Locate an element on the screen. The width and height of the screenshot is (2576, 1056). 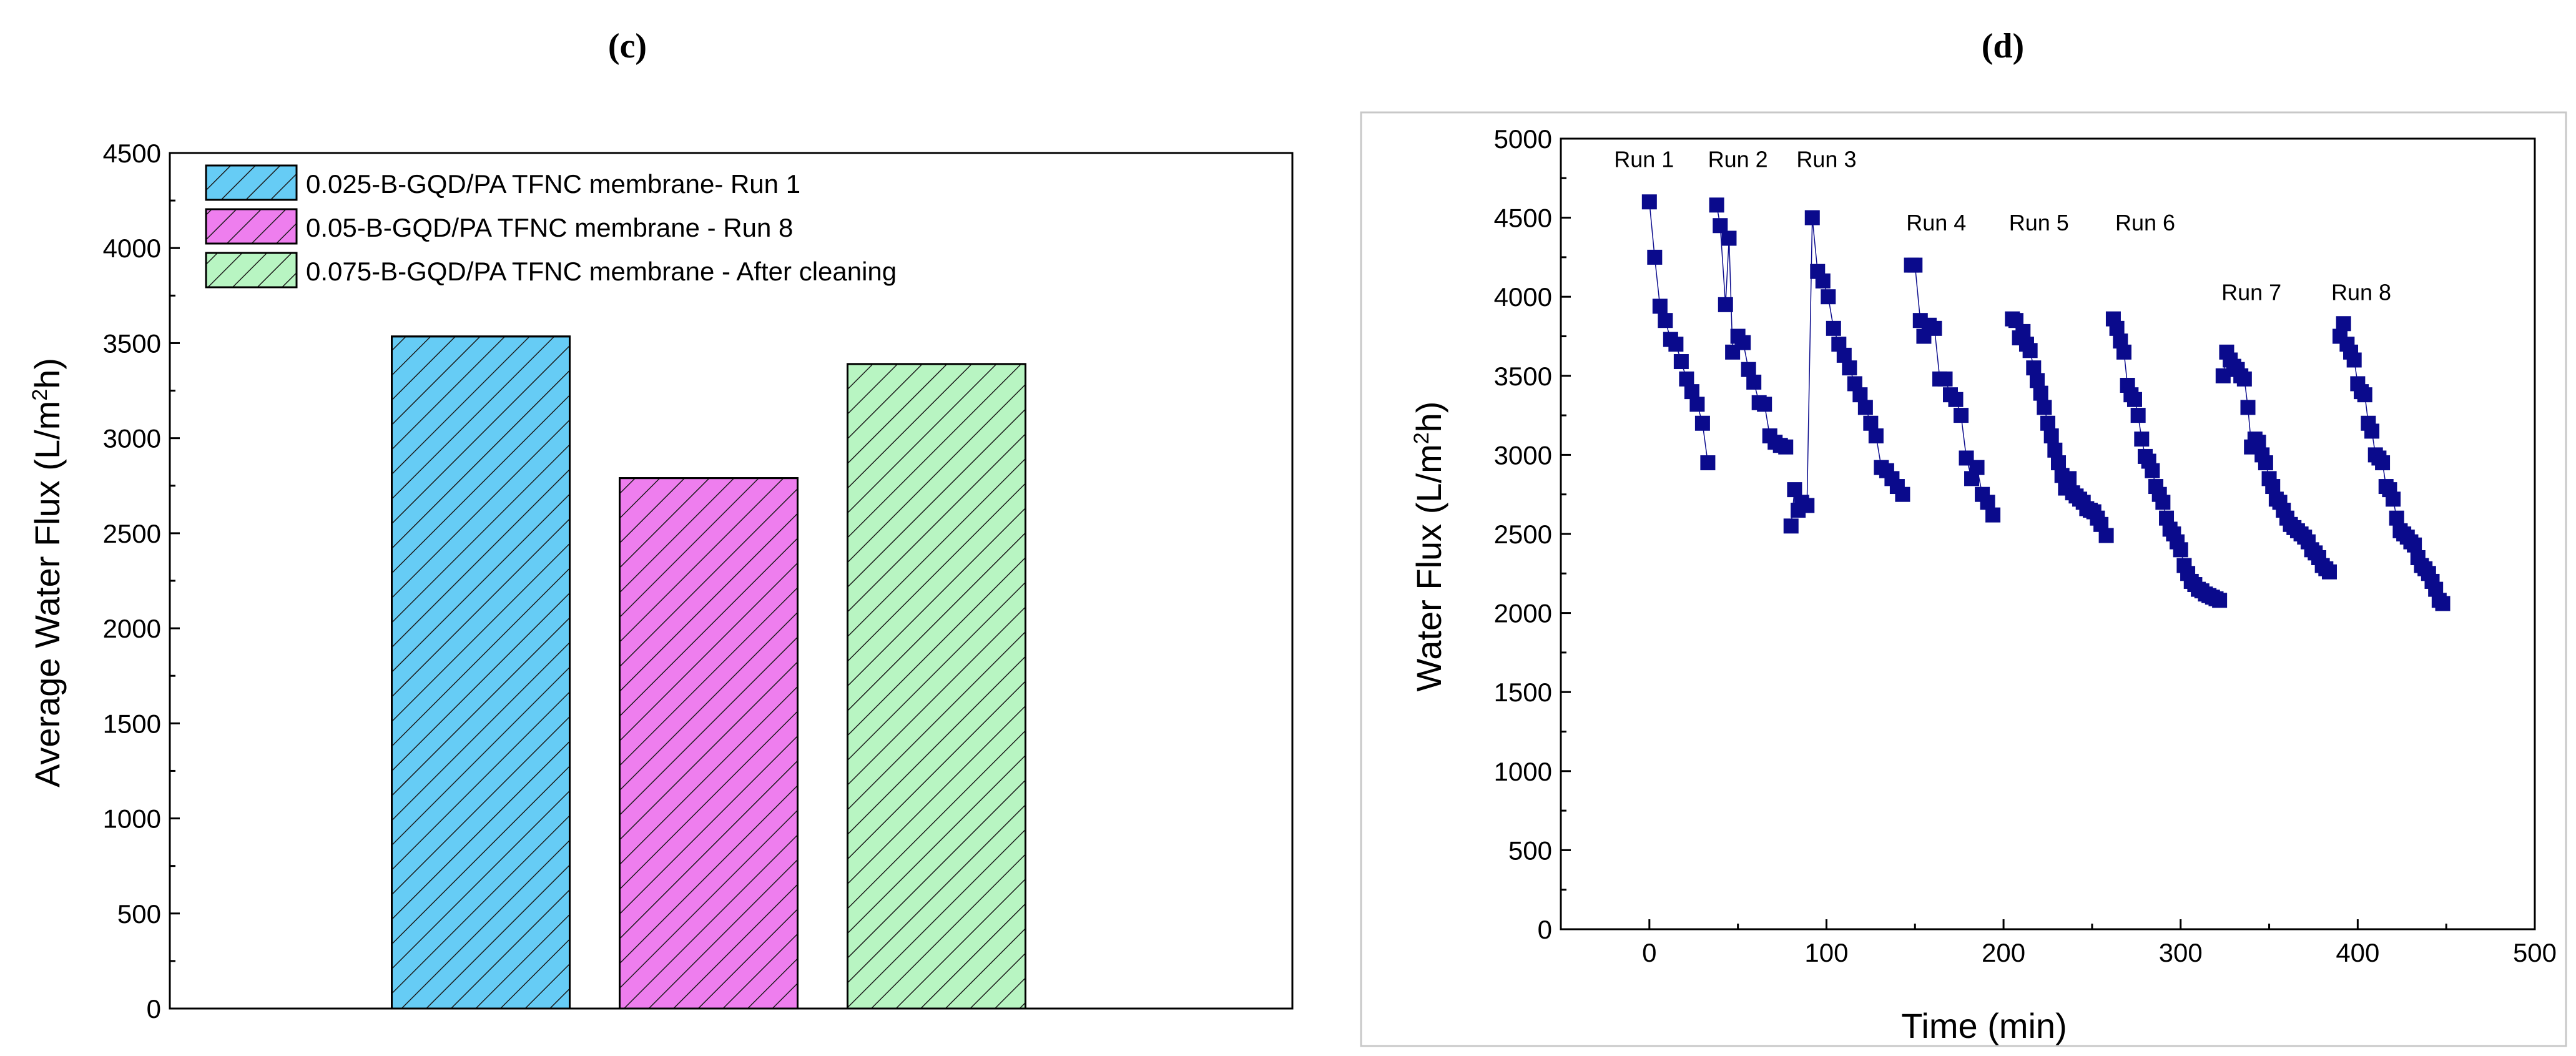
scatter-x-ticks: 0 100 200 300 400 500 is located at coordinates (2058, 943).